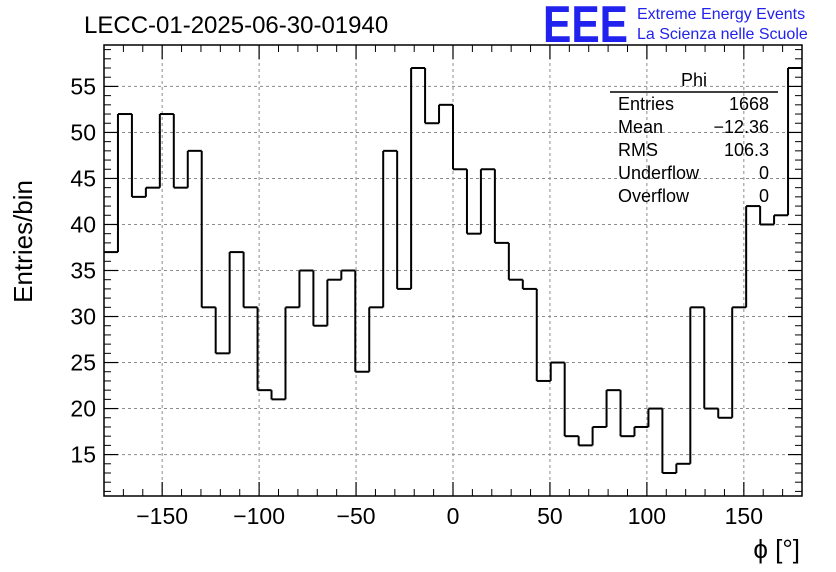 Image resolution: width=836 pixels, height=572 pixels. I want to click on logo-eee-text: EEE, so click(585, 27).